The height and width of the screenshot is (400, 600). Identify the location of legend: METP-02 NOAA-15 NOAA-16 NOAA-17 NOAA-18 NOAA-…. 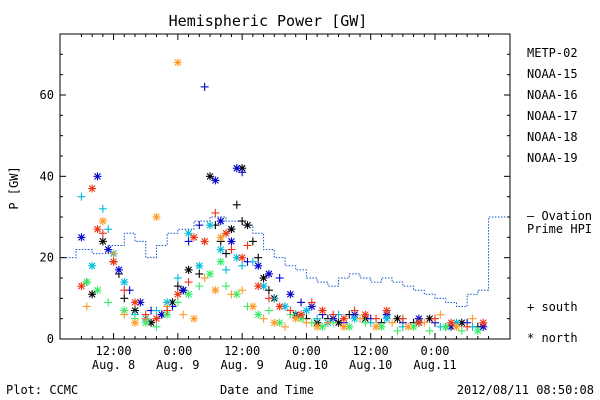
(559, 195).